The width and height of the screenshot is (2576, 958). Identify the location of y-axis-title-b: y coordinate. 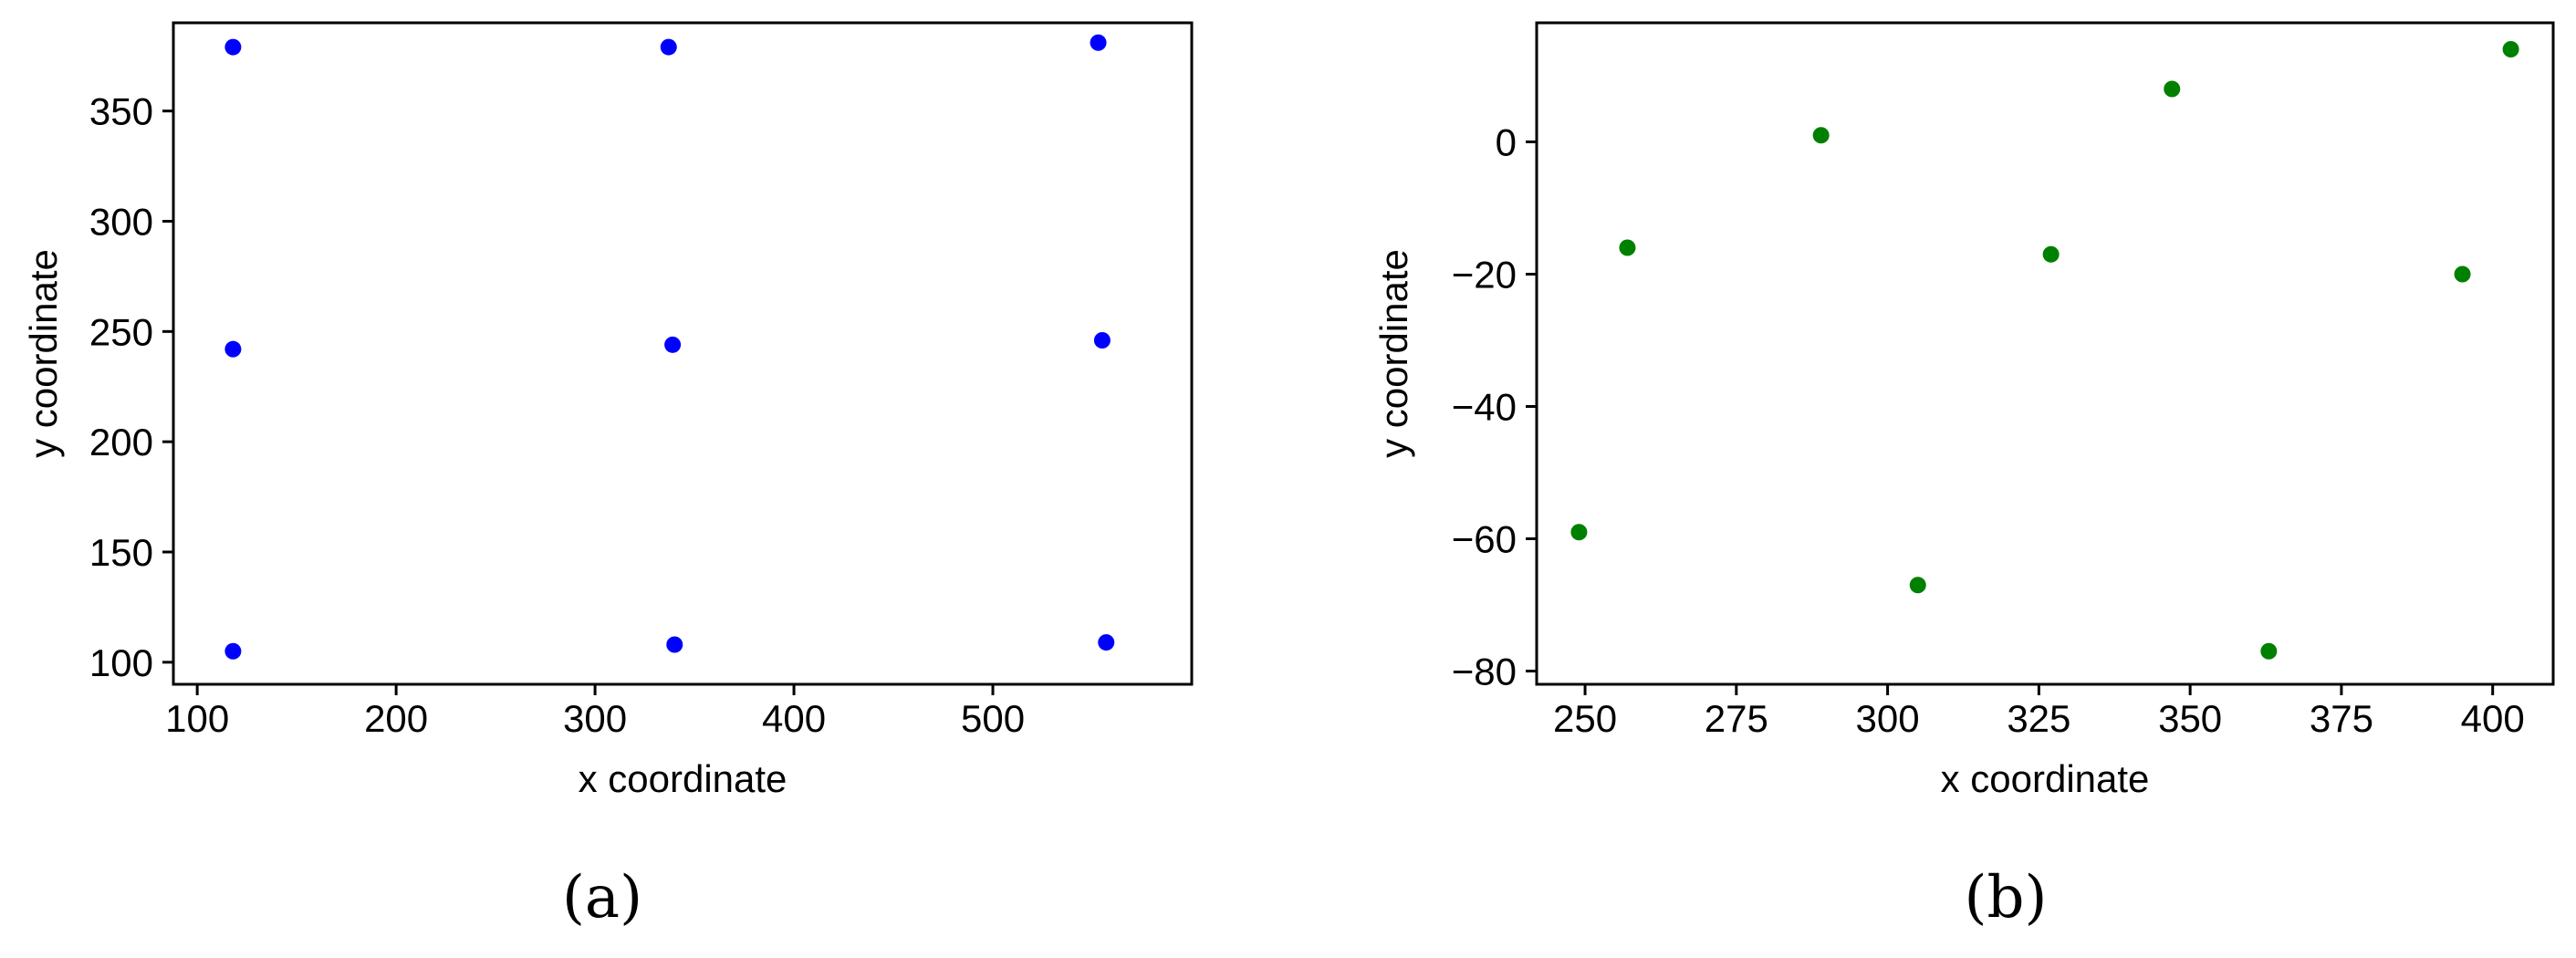
(1393, 353).